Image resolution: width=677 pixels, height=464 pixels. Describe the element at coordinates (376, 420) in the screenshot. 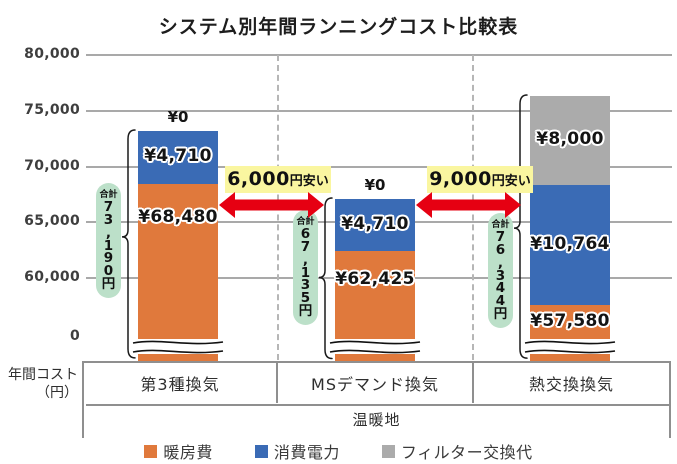

I see `region-label: 温暖地` at that location.